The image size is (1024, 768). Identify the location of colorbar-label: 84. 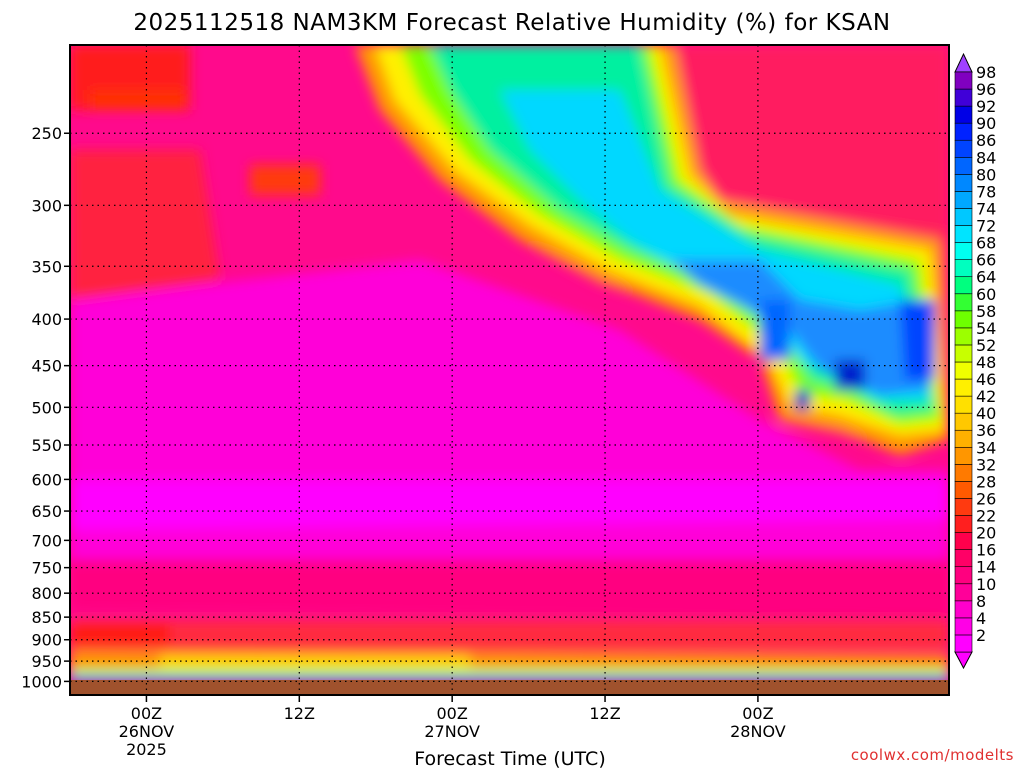
(986, 157).